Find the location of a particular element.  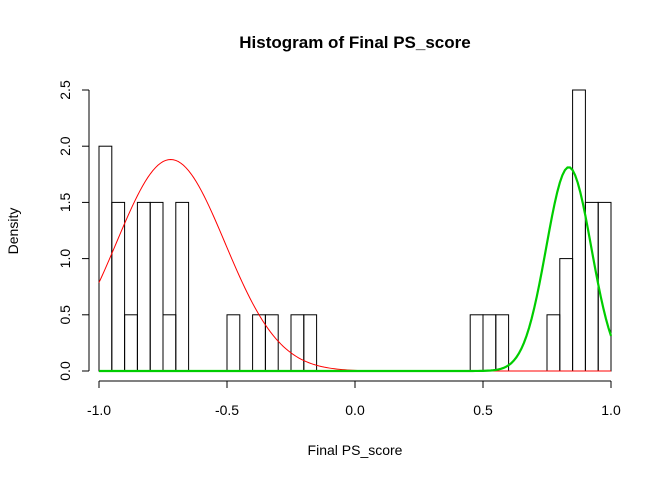

y-tick-label: 1.5 is located at coordinates (65, 202).